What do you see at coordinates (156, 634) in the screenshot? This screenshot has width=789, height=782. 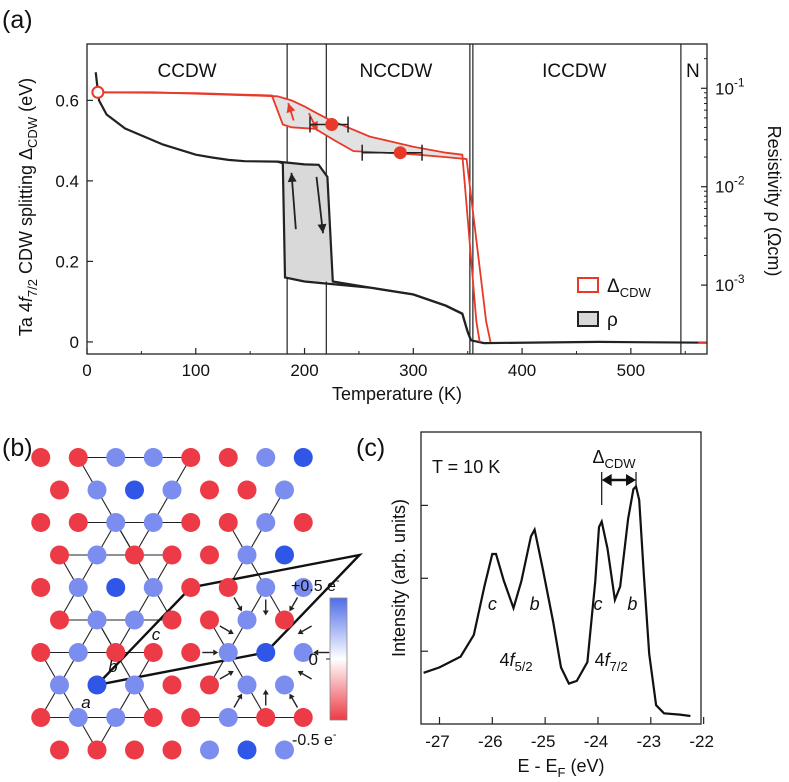 I see `site-label-c: c` at bounding box center [156, 634].